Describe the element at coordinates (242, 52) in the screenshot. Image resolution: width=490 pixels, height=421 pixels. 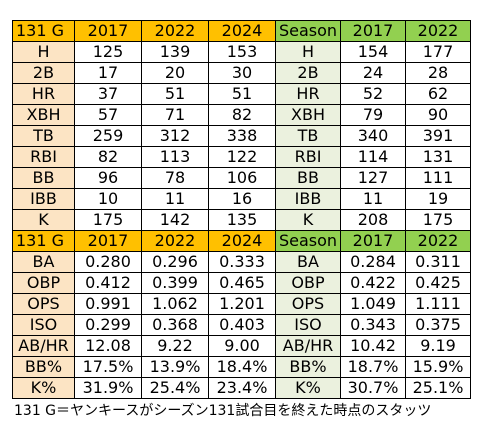
I see `stat-value: 153` at that location.